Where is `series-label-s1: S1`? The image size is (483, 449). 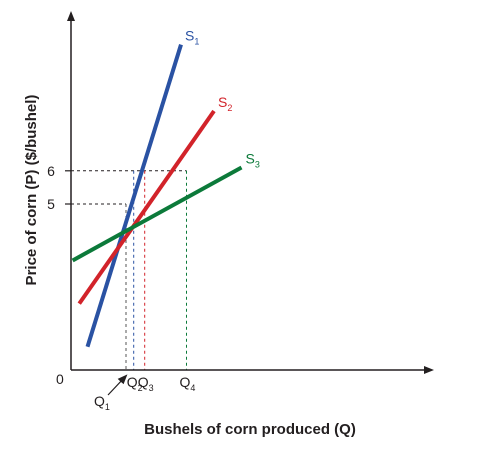 series-label-s1: S1 is located at coordinates (192, 37).